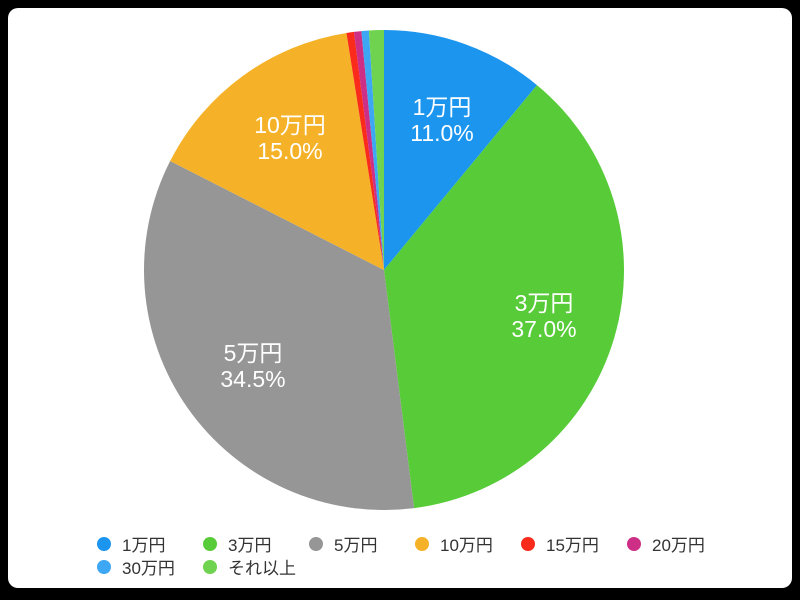 Image resolution: width=800 pixels, height=600 pixels. What do you see at coordinates (250, 545) in the screenshot?
I see `legend-label: 3万円` at bounding box center [250, 545].